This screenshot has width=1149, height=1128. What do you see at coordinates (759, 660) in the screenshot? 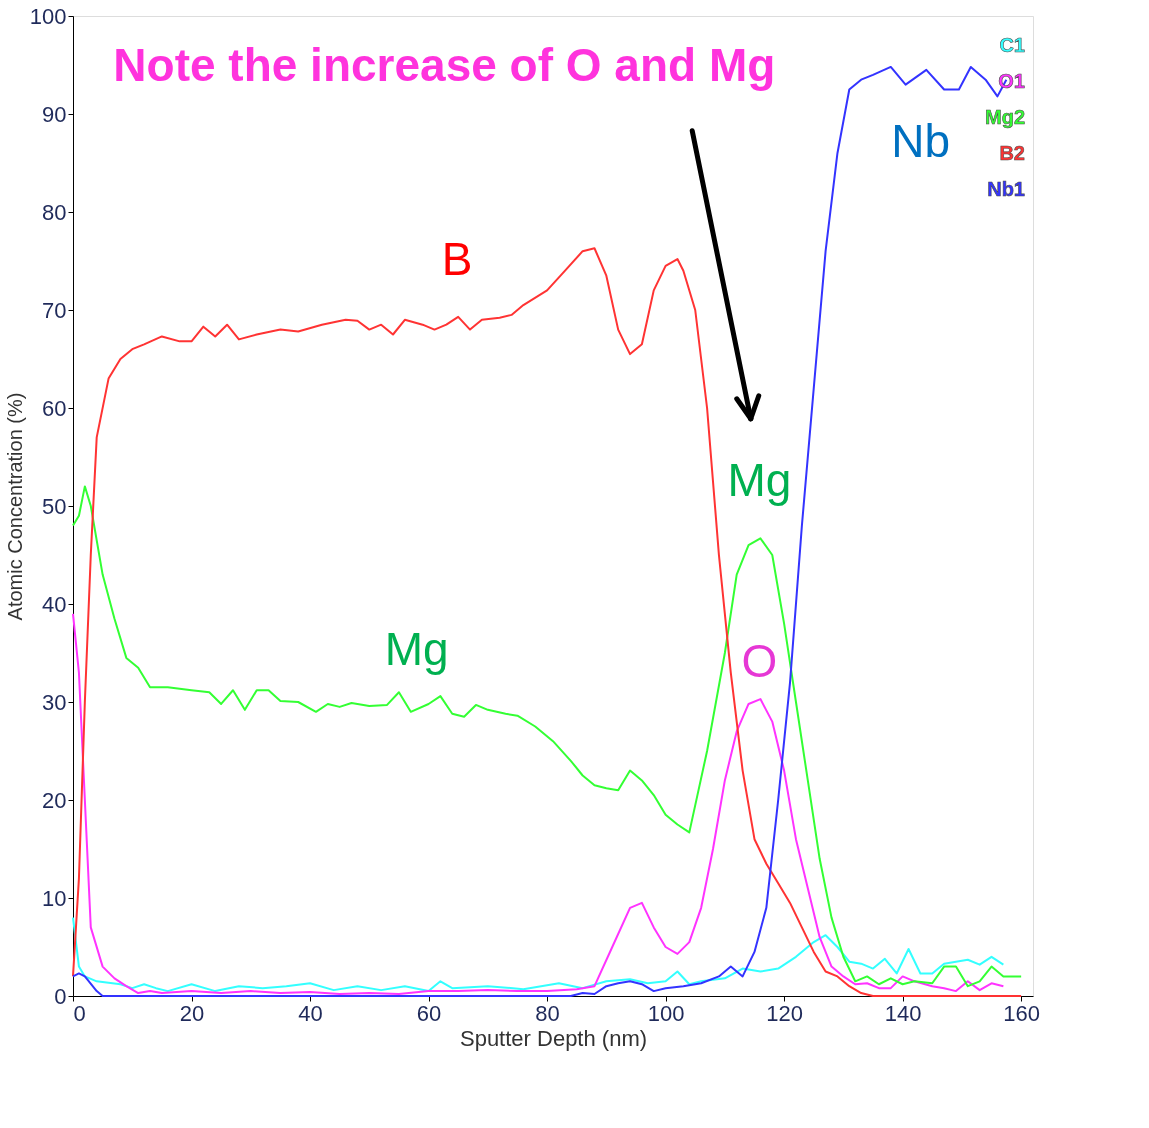
I see `annotation: O` at bounding box center [759, 660].